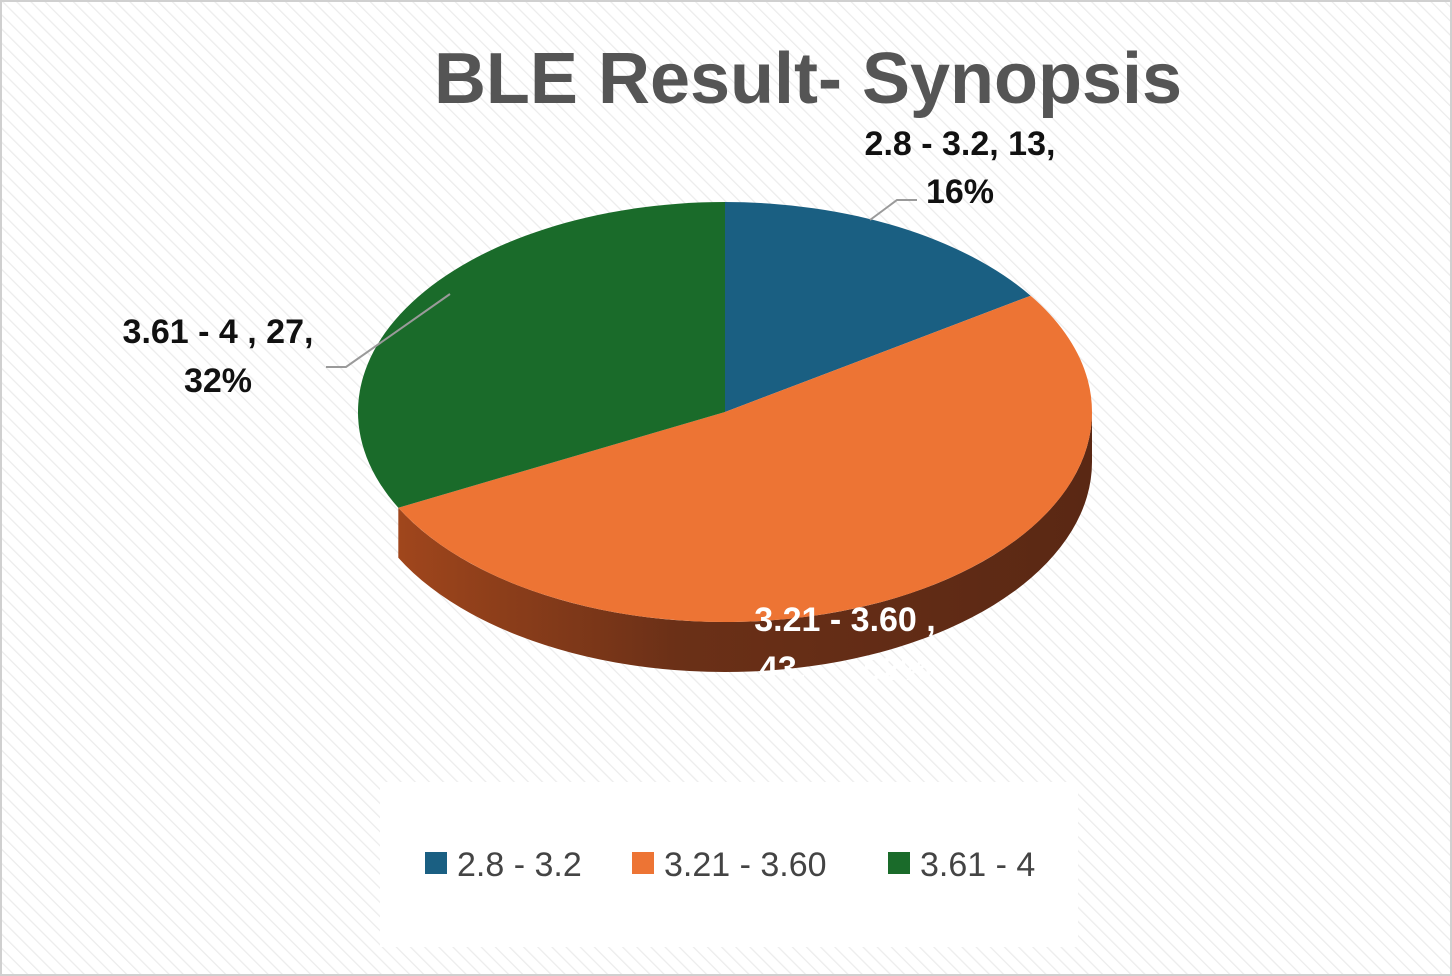  What do you see at coordinates (844, 620) in the screenshot?
I see `data-label-s2-line-1: 3.21 - 3.60 ,` at bounding box center [844, 620].